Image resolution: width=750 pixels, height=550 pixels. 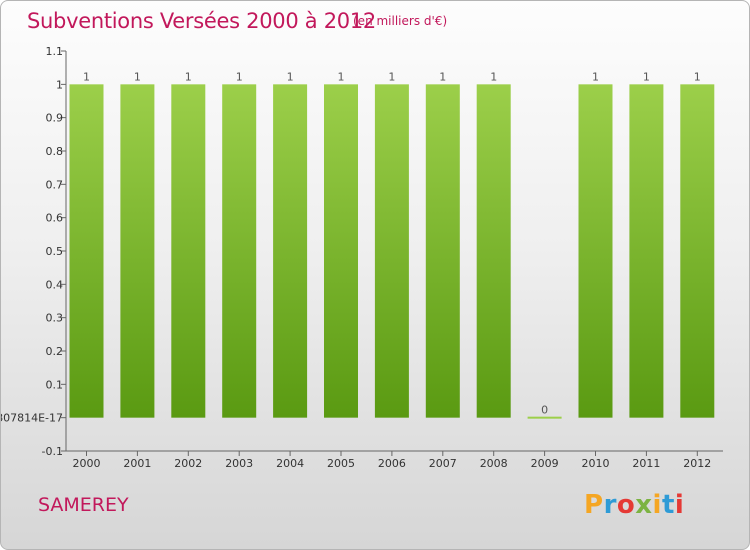 What do you see at coordinates (188, 463) in the screenshot?
I see `x-tick-label: 2002` at bounding box center [188, 463].